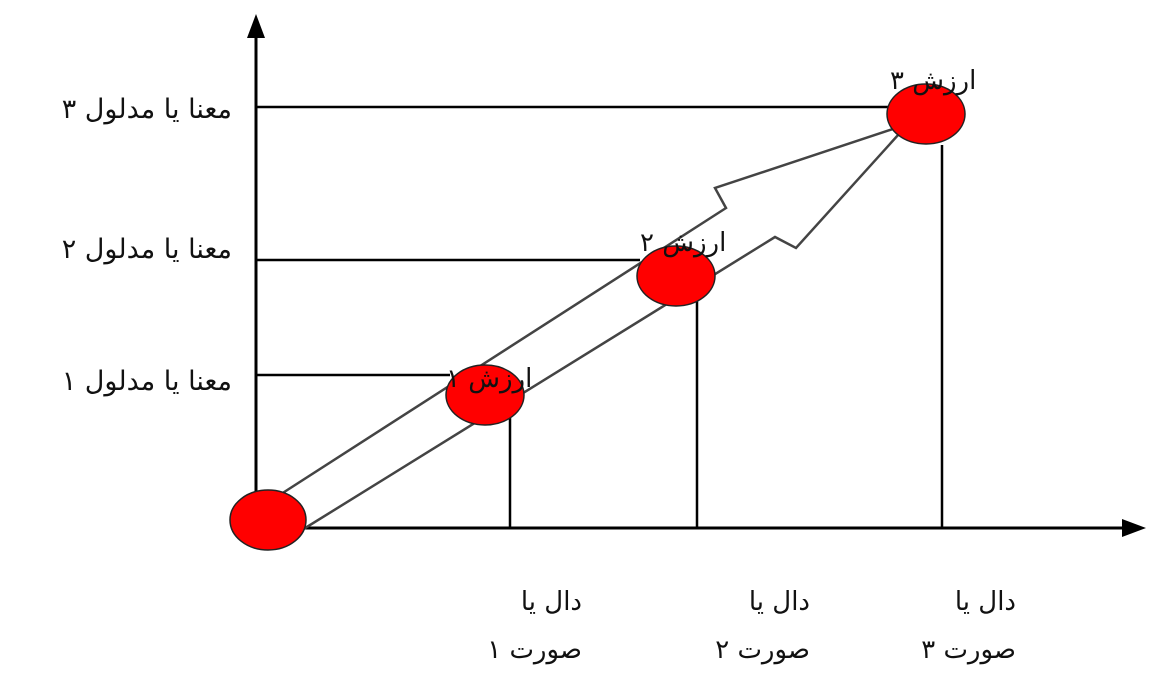 This screenshot has height=674, width=1150. What do you see at coordinates (683, 243) in the screenshot?
I see `node-label-value-2: ارزش ۲` at bounding box center [683, 243].